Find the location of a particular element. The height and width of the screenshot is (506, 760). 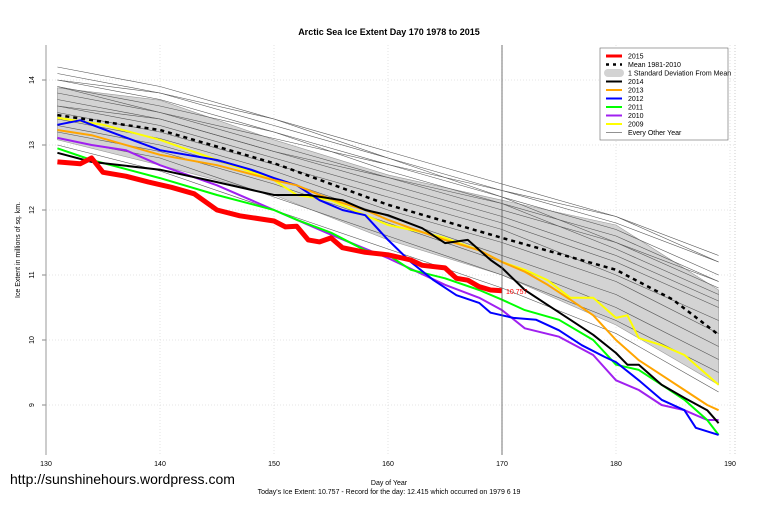

y-tick-label: 12 is located at coordinates (32, 210).